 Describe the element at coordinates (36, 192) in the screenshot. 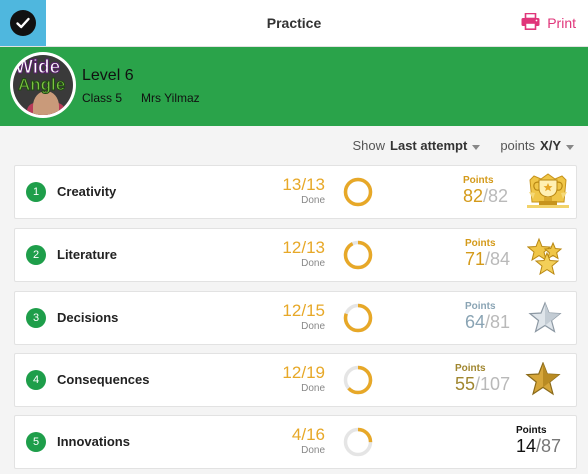

I see `unit-number-badge: 1` at that location.